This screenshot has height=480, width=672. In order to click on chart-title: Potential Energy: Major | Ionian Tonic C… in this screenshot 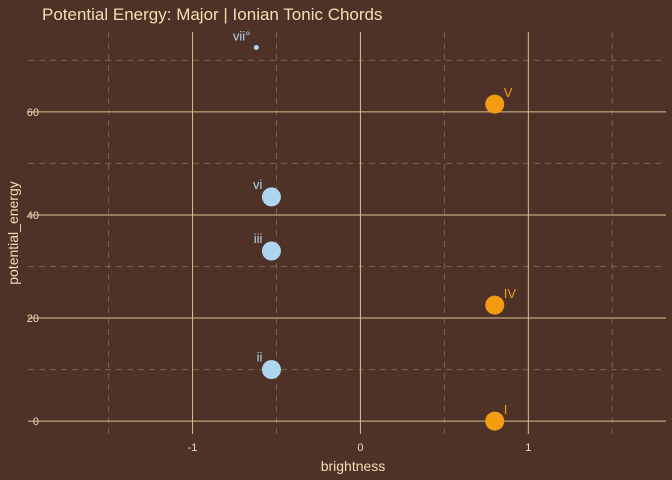, I will do `click(212, 14)`.